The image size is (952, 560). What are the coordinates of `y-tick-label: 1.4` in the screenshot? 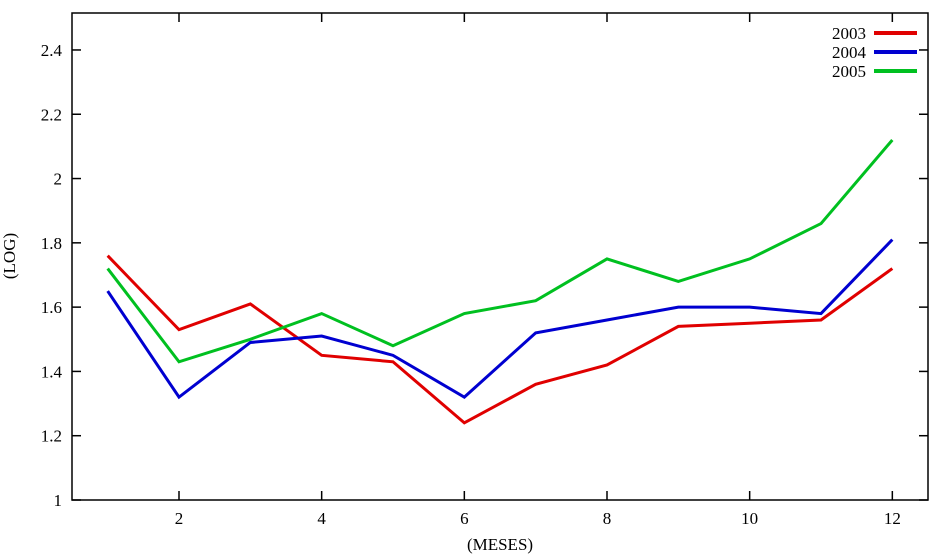 It's located at (52, 371).